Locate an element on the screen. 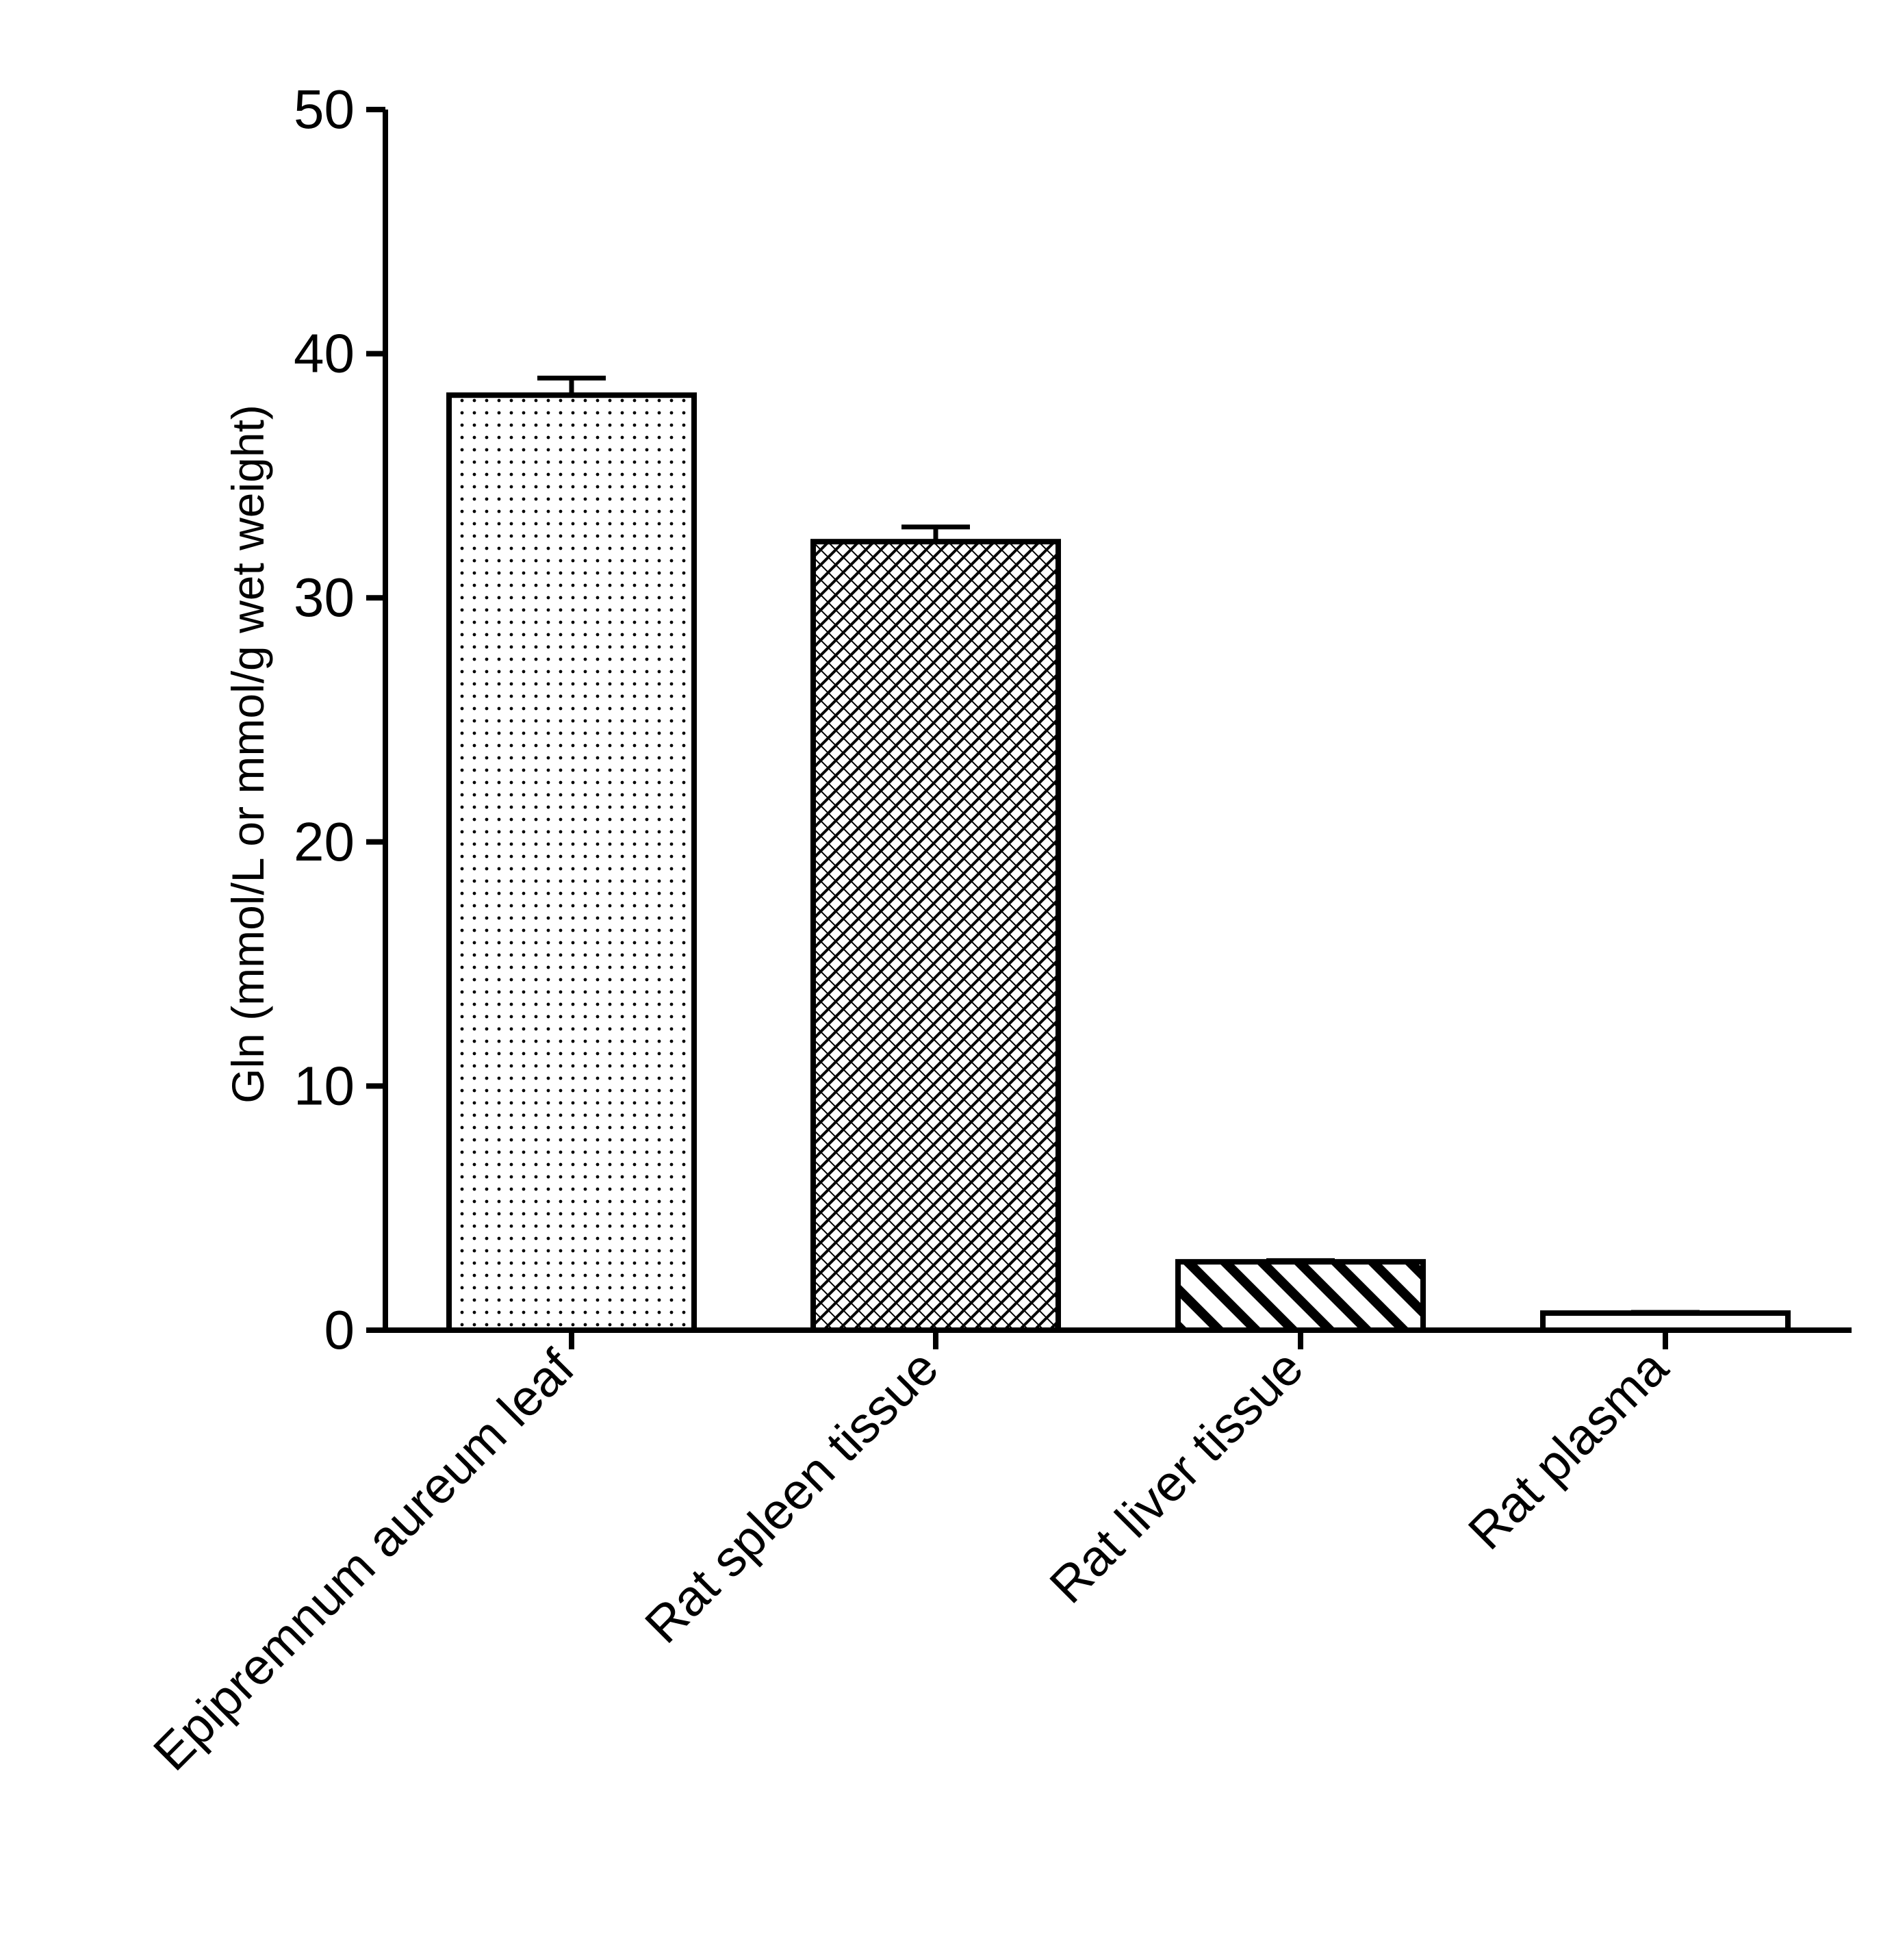 The height and width of the screenshot is (1960, 1881). y-axis-label: Gln (mmol/L or mmol/g wet weight) is located at coordinates (247, 754).